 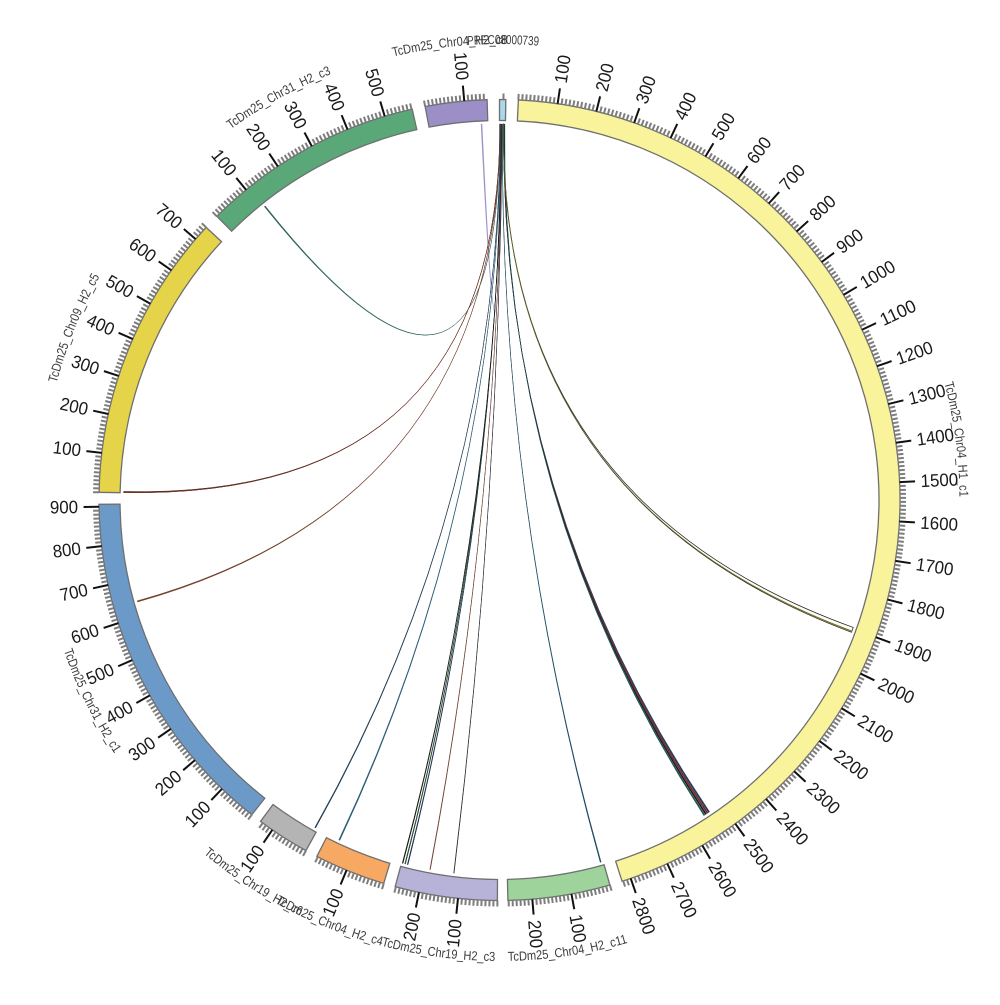 What do you see at coordinates (939, 480) in the screenshot?
I see `svg-text: 1500` at bounding box center [939, 480].